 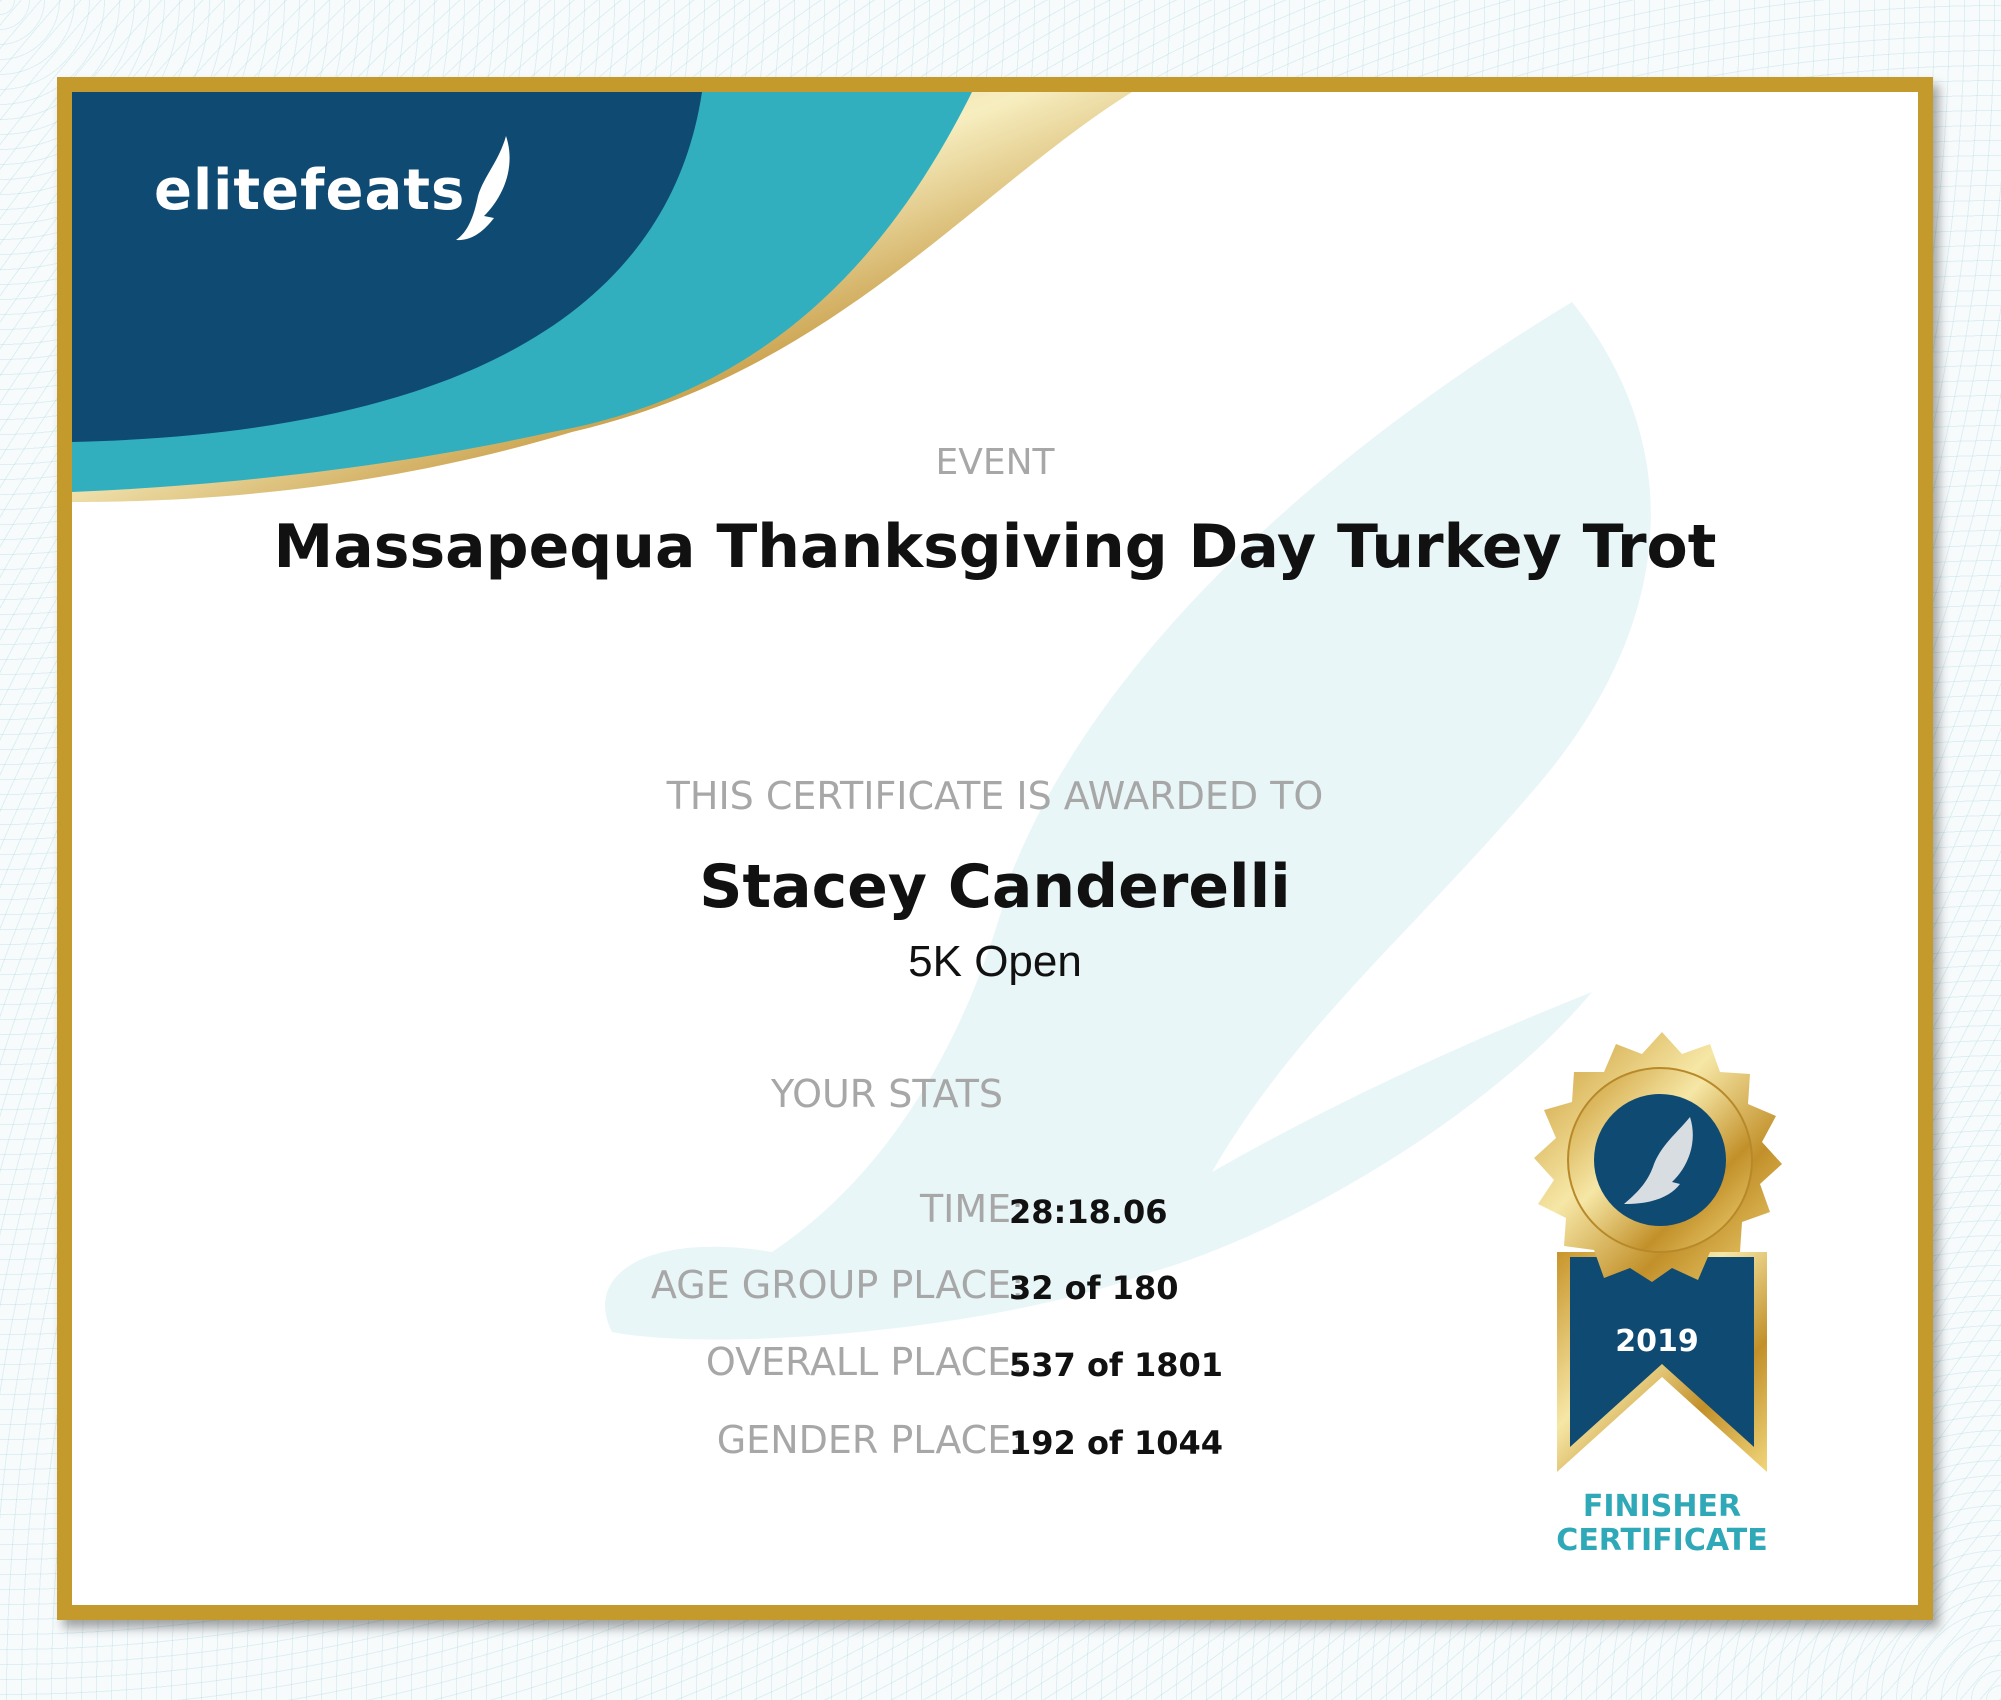 I want to click on stat-value: 28:18.06, so click(x=1088, y=1212).